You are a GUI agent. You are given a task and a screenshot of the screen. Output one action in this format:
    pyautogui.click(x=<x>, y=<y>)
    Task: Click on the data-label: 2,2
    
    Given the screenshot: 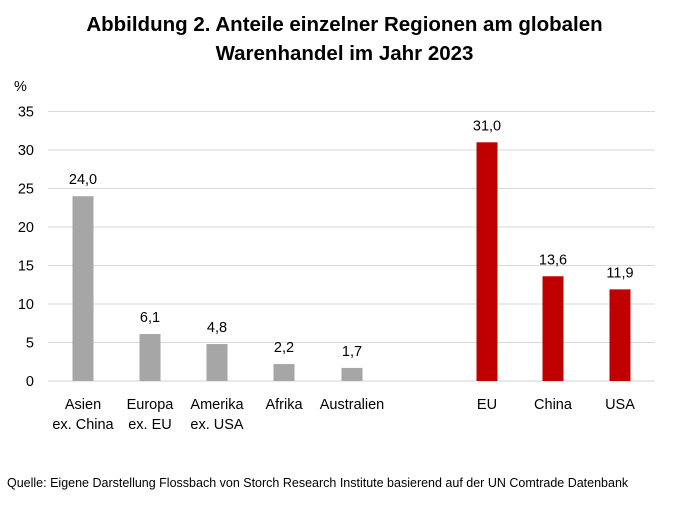 What is the action you would take?
    pyautogui.click(x=284, y=348)
    